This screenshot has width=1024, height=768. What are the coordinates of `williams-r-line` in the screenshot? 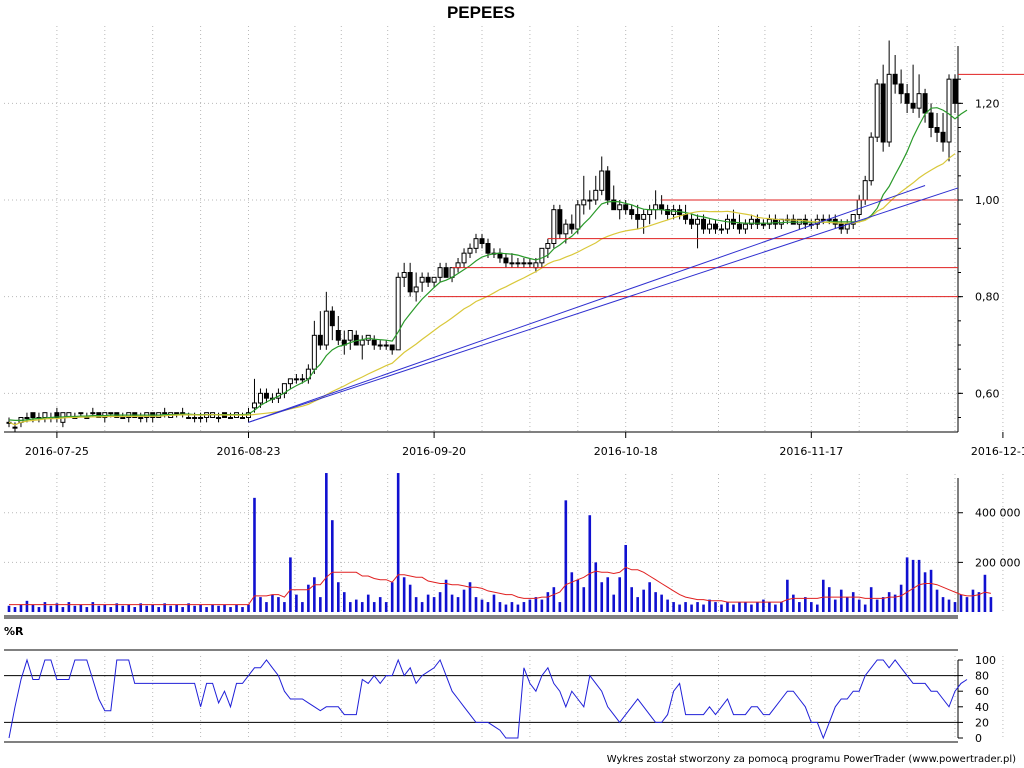 It's located at (488, 699).